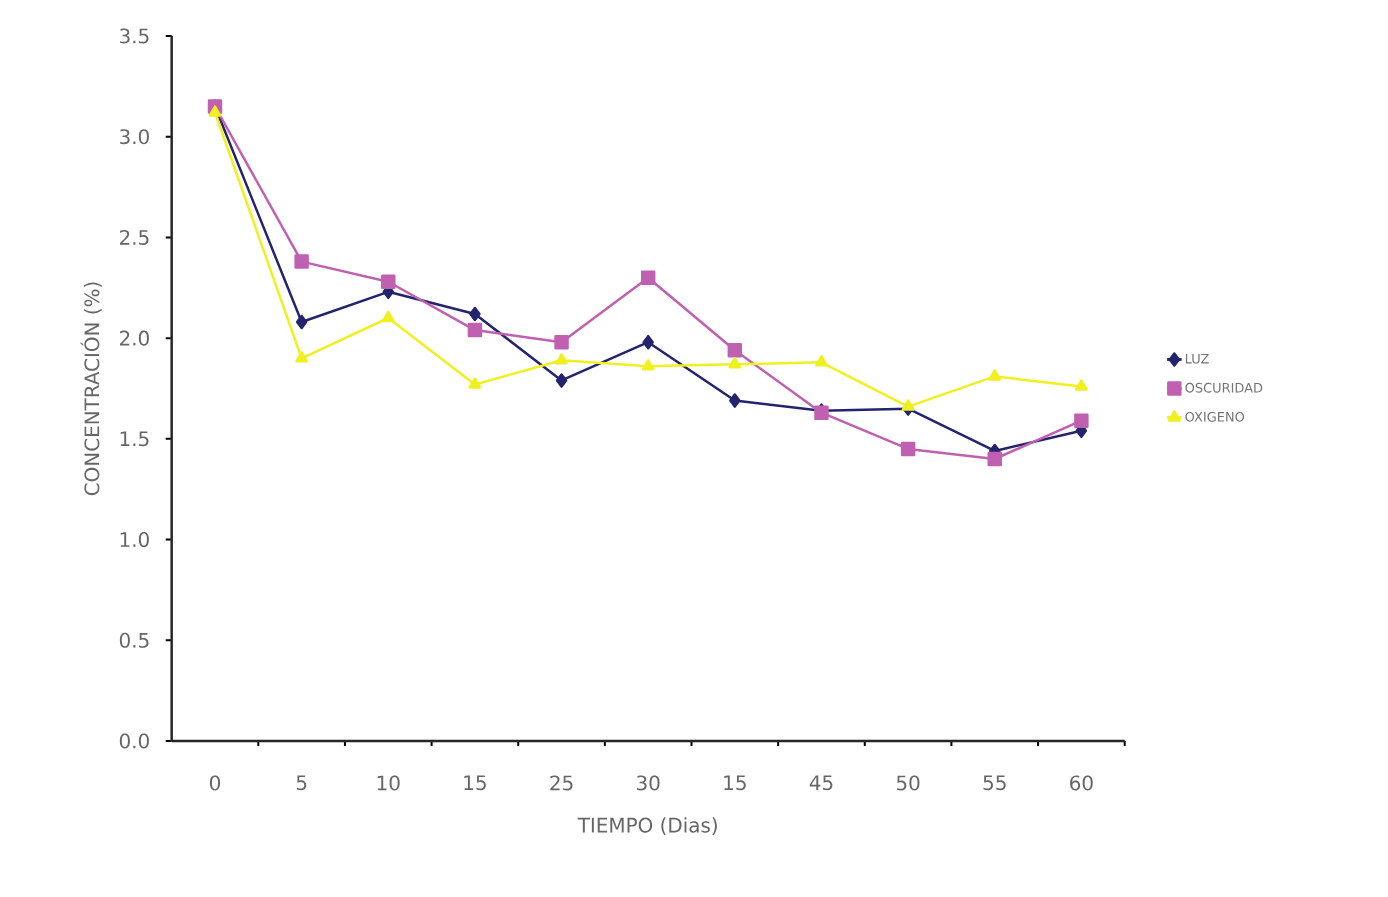 This screenshot has width=1388, height=897. What do you see at coordinates (301, 783) in the screenshot?
I see `x-tick-label: 5` at bounding box center [301, 783].